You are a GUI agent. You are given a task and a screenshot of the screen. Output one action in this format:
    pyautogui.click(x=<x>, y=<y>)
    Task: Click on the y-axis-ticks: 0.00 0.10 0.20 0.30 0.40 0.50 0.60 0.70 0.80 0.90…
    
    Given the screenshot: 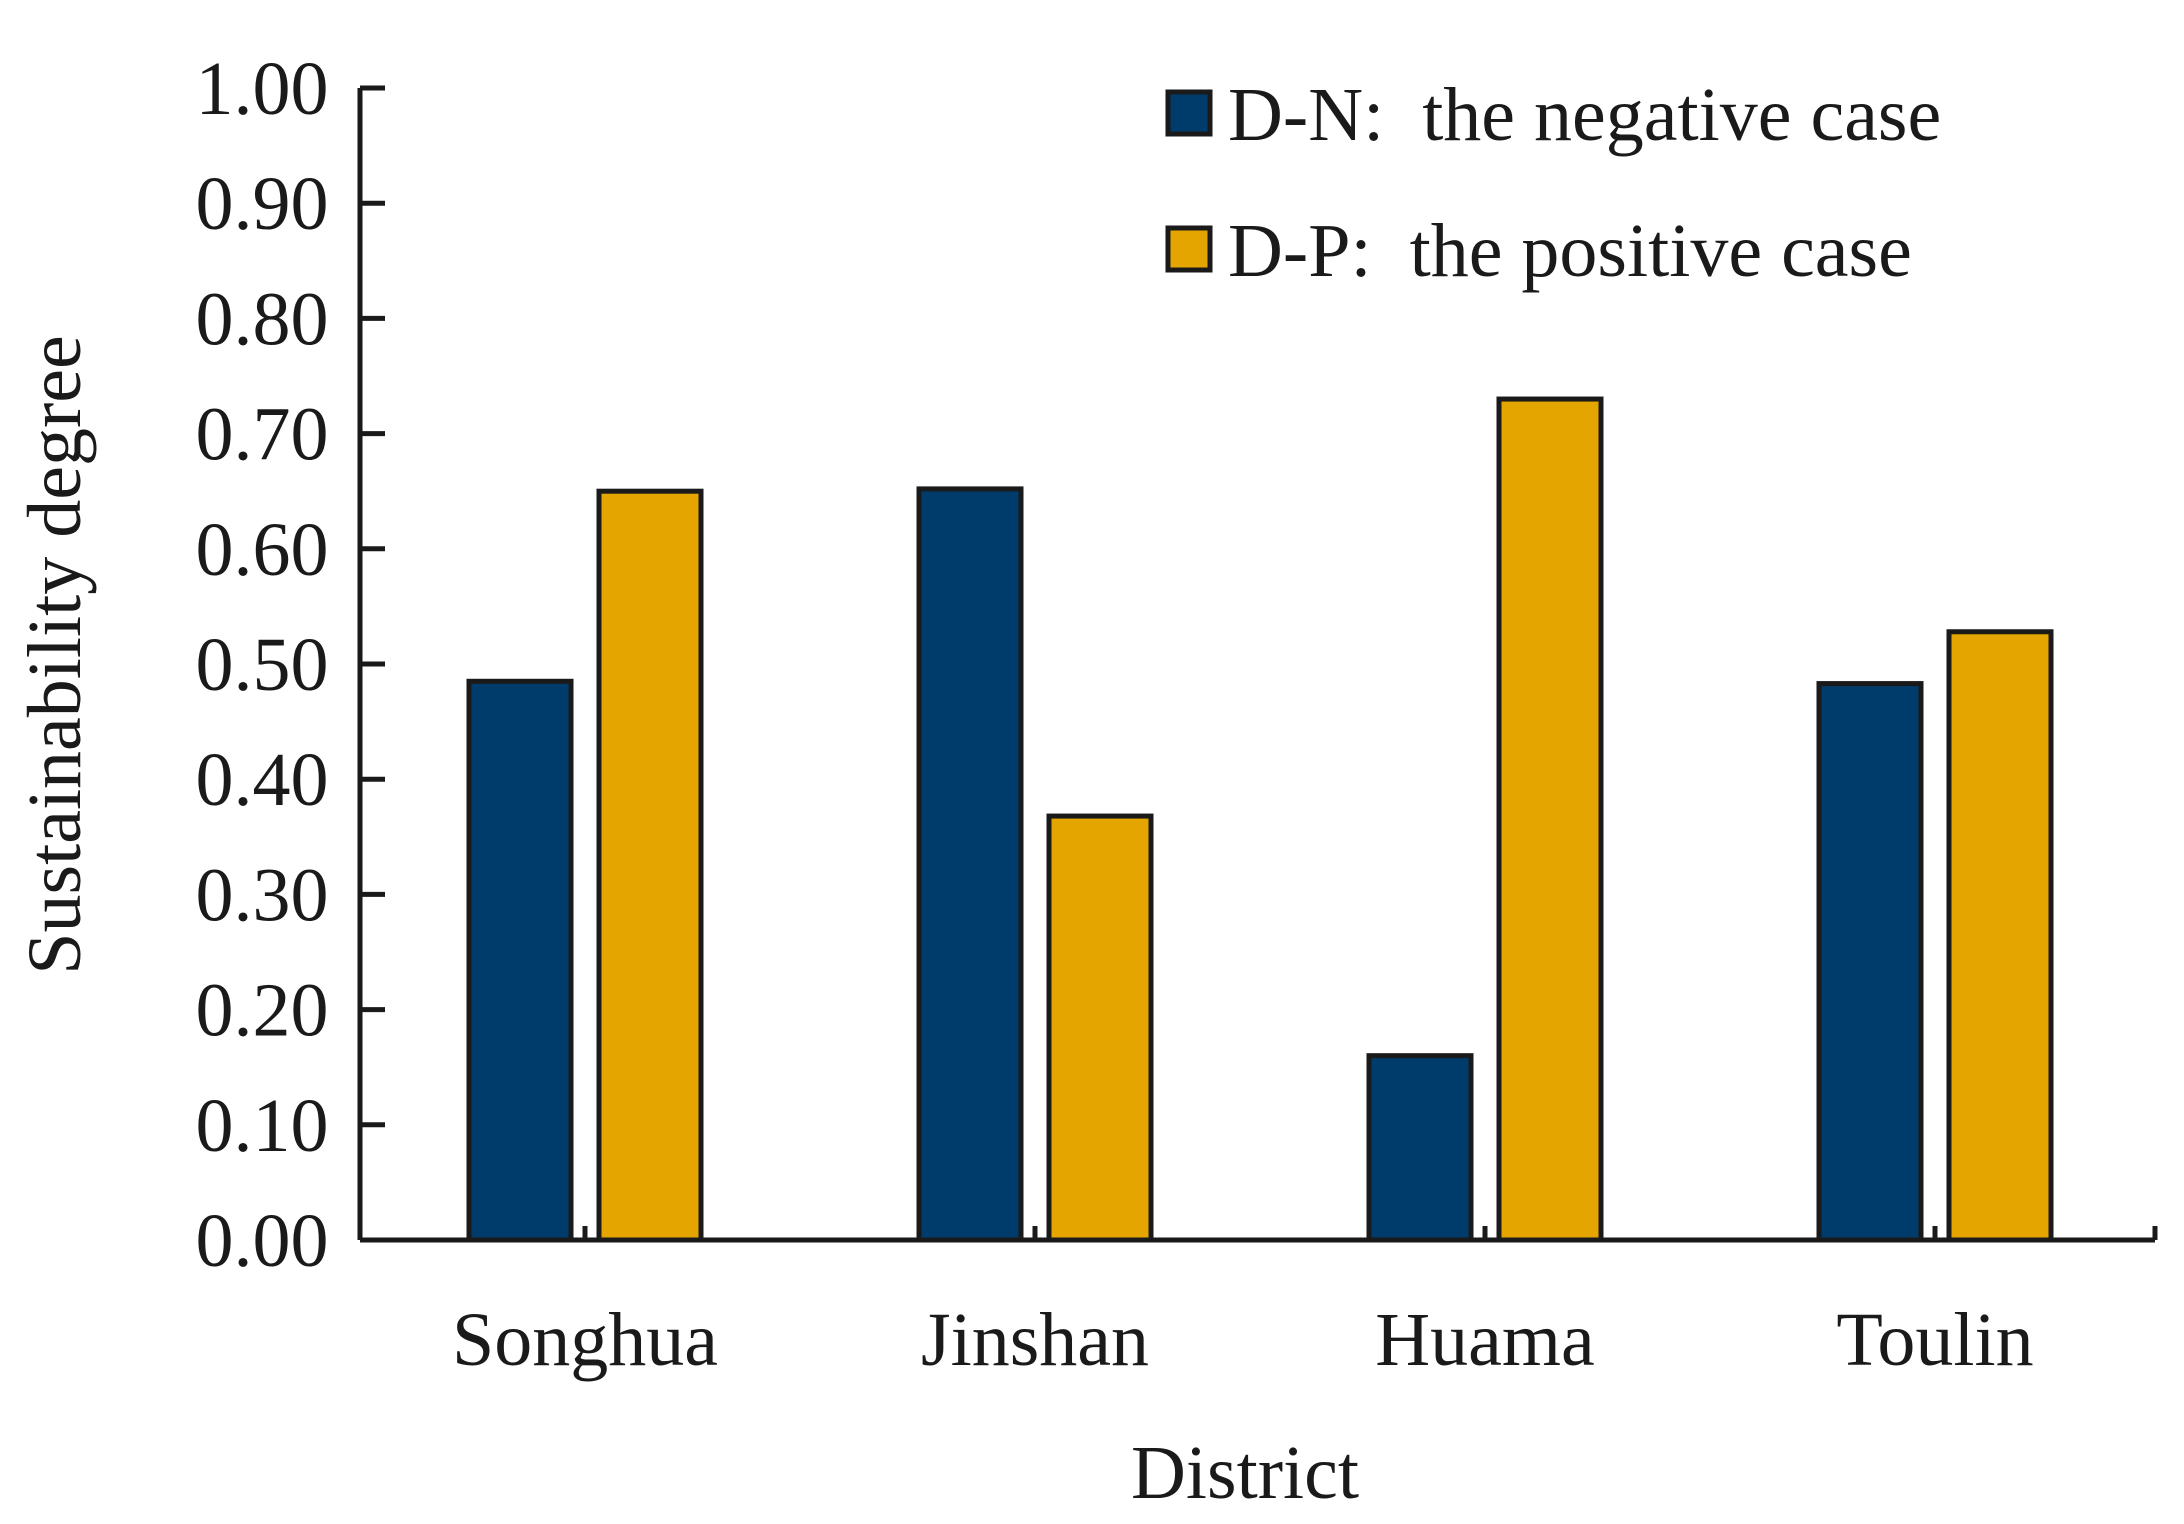 What is the action you would take?
    pyautogui.click(x=290, y=665)
    